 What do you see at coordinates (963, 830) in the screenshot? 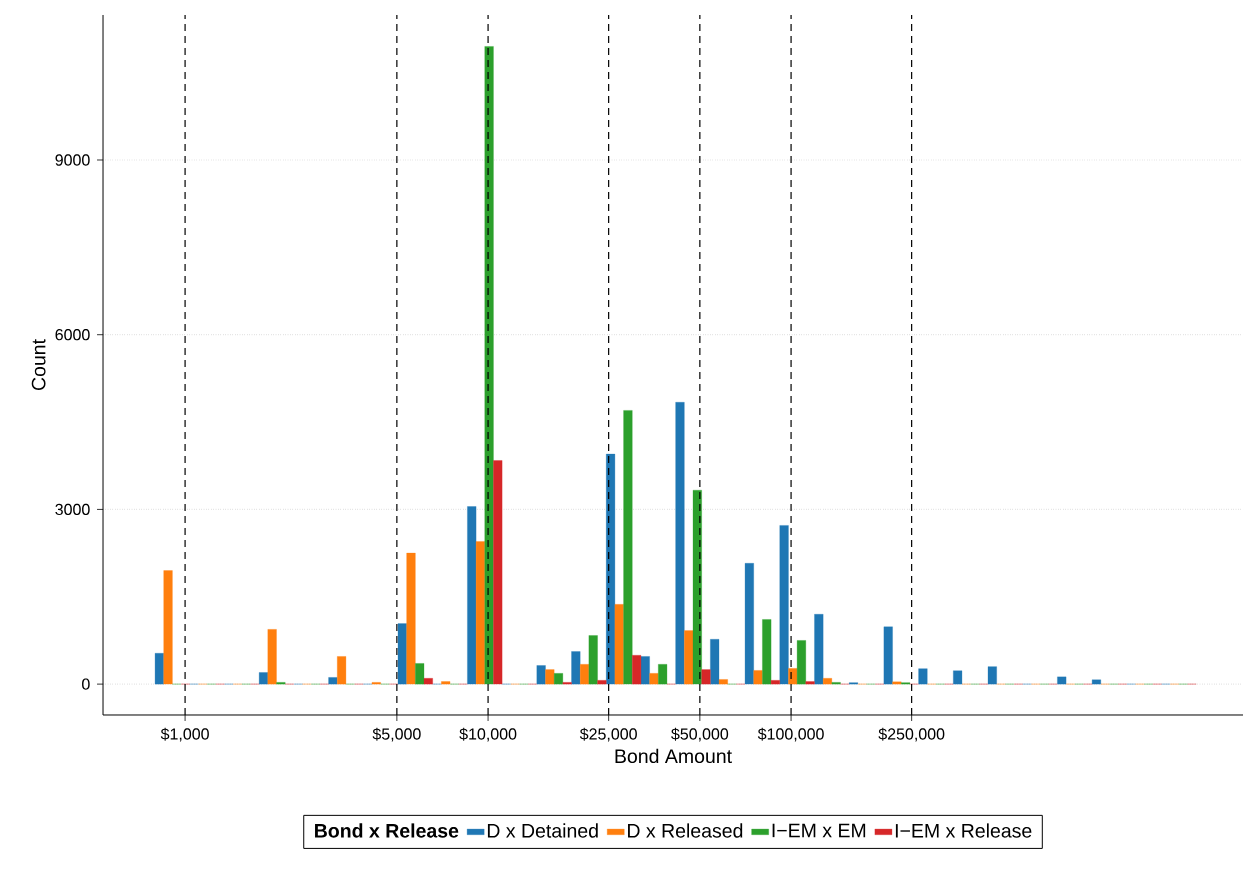
I see `legend-label: I−EM x Release` at bounding box center [963, 830].